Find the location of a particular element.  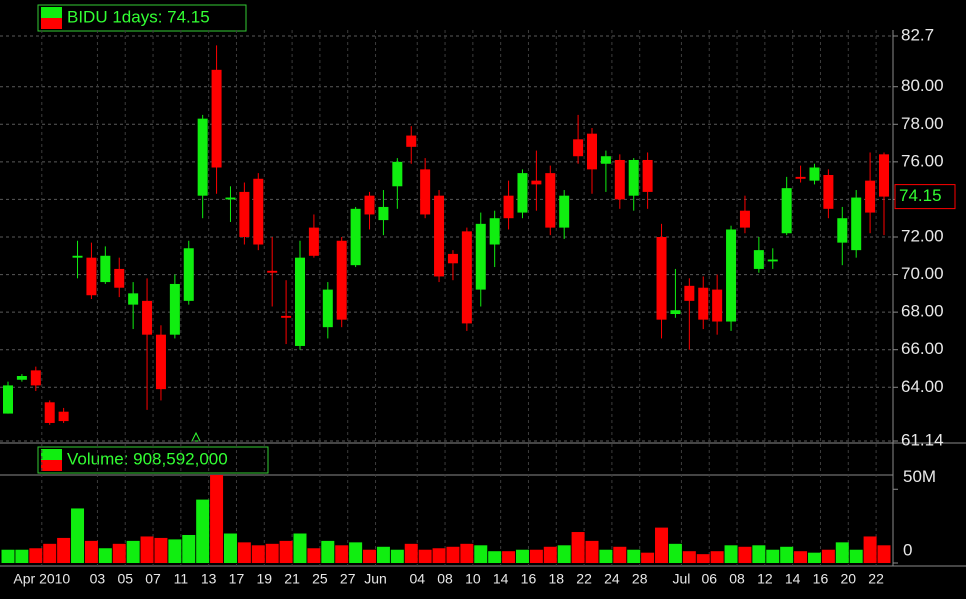

y-tick-label: 68.00 is located at coordinates (922, 311).